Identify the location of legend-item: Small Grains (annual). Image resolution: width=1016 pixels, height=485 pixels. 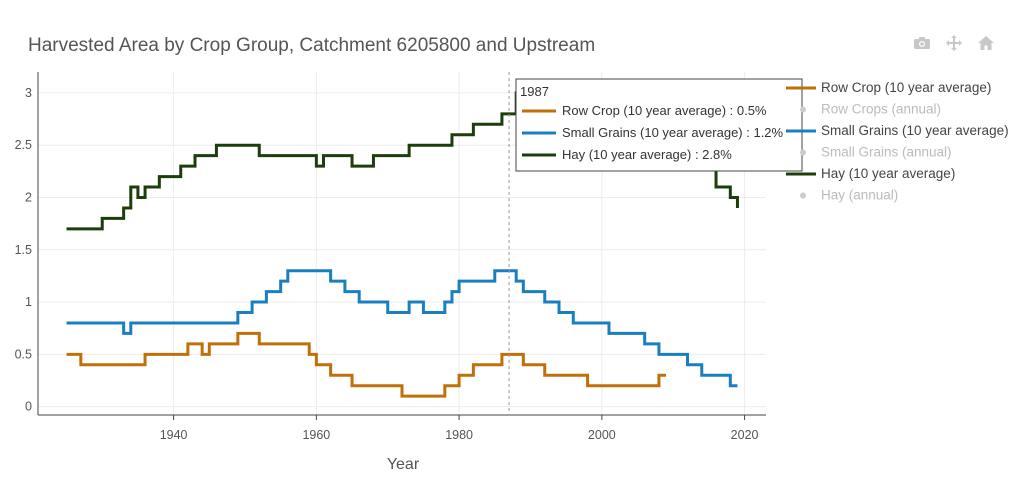
(876, 152).